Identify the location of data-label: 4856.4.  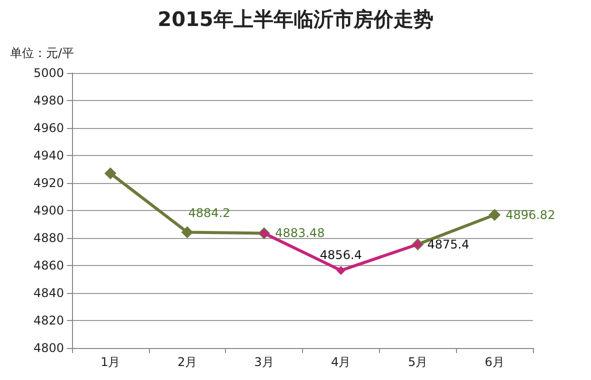
(341, 255).